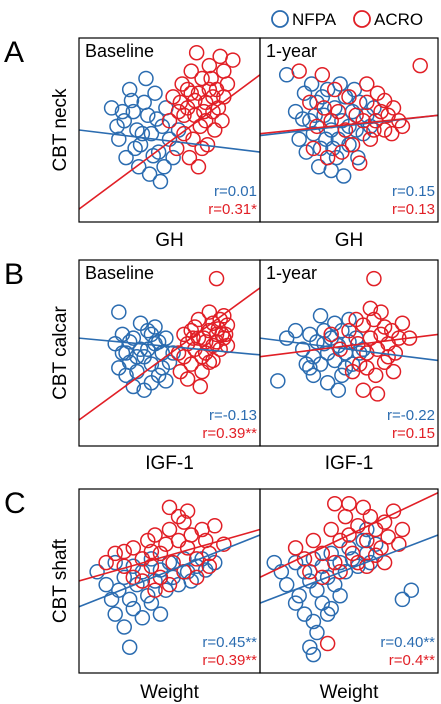 The width and height of the screenshot is (441, 704). Describe the element at coordinates (235, 191) in the screenshot. I see `r-label-nfpa: r=0.01` at that location.